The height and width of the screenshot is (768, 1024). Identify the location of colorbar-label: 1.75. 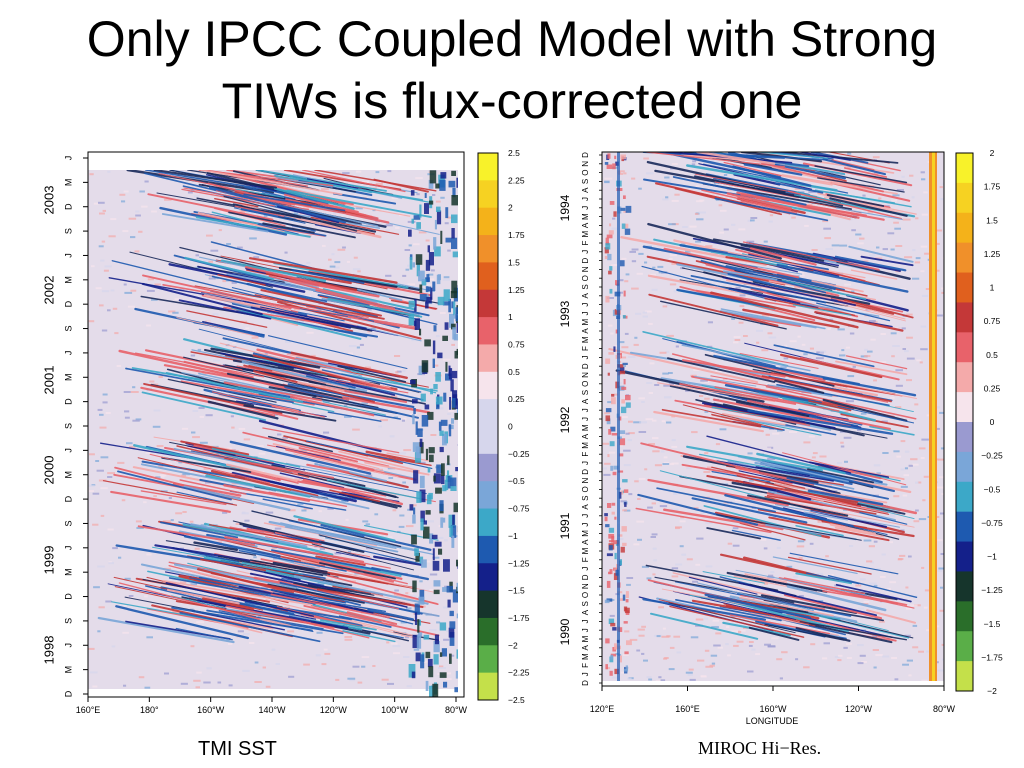
(516, 235).